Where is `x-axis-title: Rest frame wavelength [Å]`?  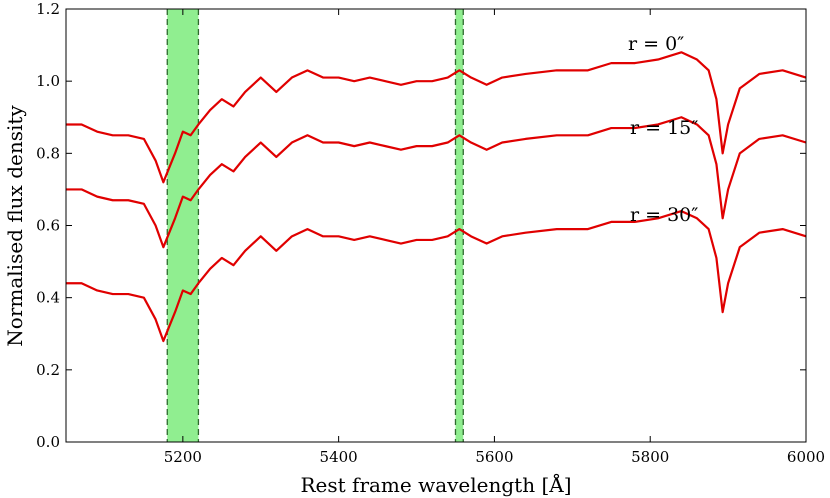 x-axis-title: Rest frame wavelength [Å] is located at coordinates (435, 484).